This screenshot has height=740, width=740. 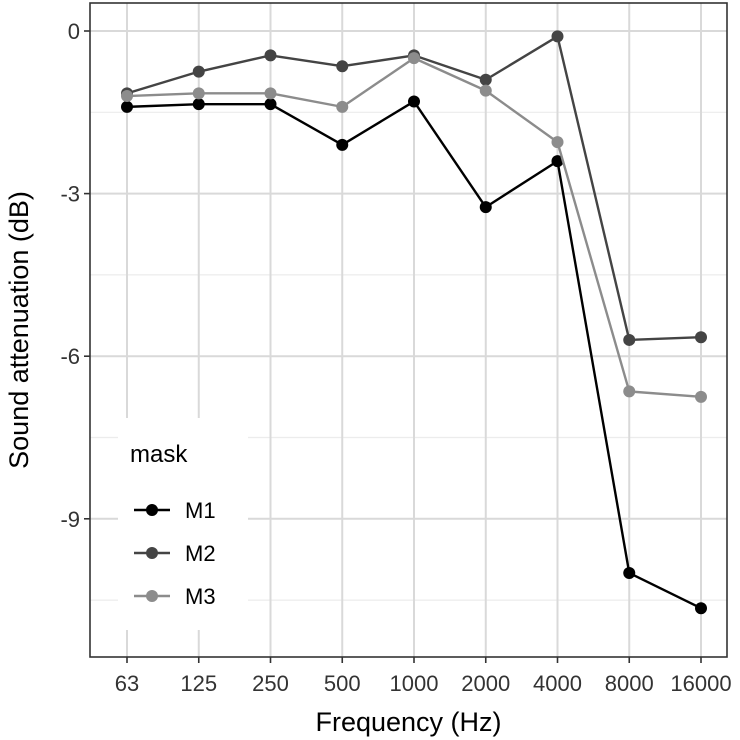 What do you see at coordinates (74, 31) in the screenshot?
I see `y-tick-label: 0` at bounding box center [74, 31].